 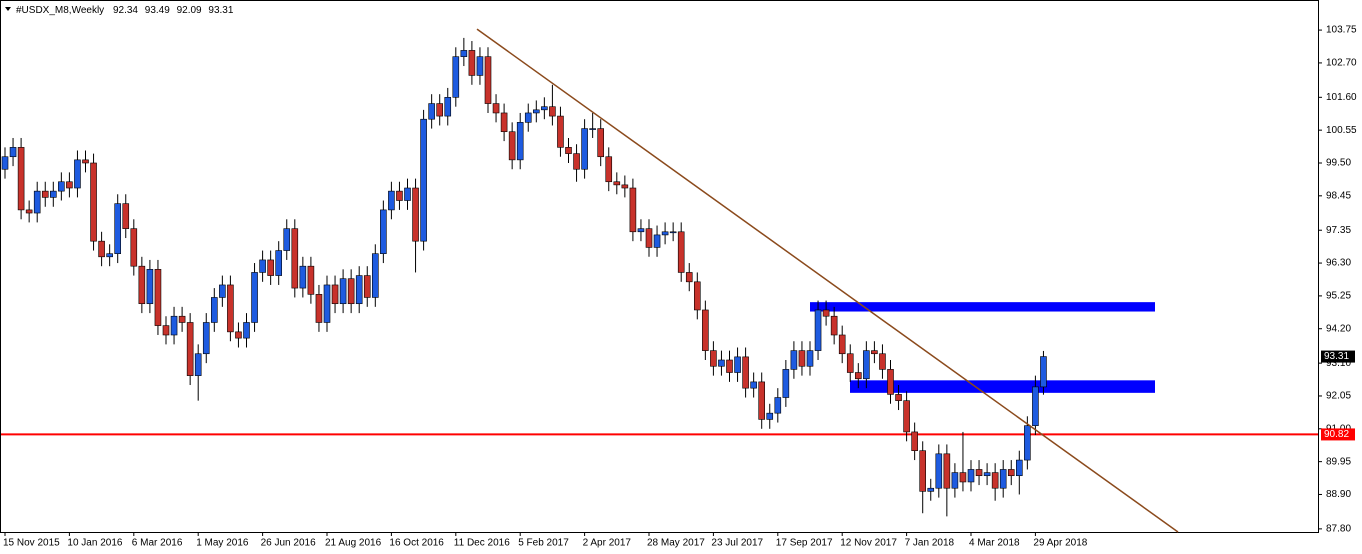 What do you see at coordinates (676, 543) in the screenshot?
I see `x-tick-label: 28 May 2017` at bounding box center [676, 543].